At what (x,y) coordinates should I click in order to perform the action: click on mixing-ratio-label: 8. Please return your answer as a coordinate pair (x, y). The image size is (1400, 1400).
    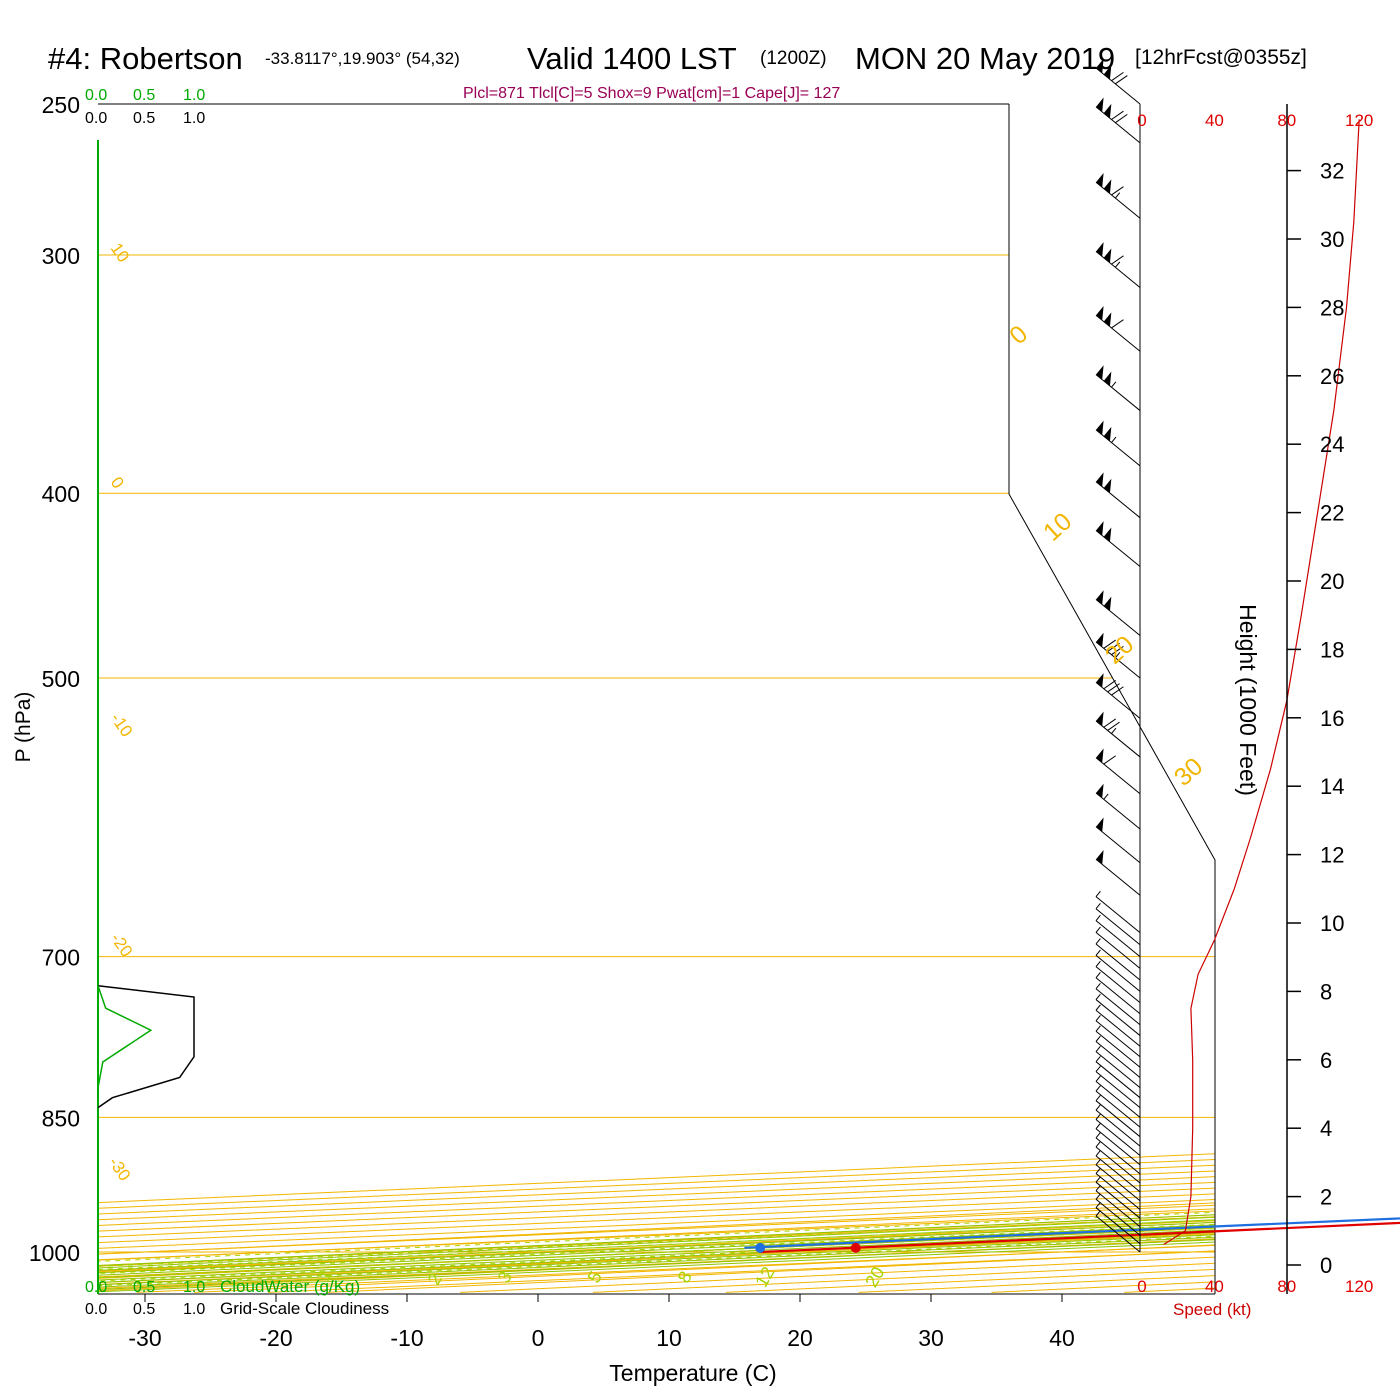
    Looking at the image, I should click on (685, 1277).